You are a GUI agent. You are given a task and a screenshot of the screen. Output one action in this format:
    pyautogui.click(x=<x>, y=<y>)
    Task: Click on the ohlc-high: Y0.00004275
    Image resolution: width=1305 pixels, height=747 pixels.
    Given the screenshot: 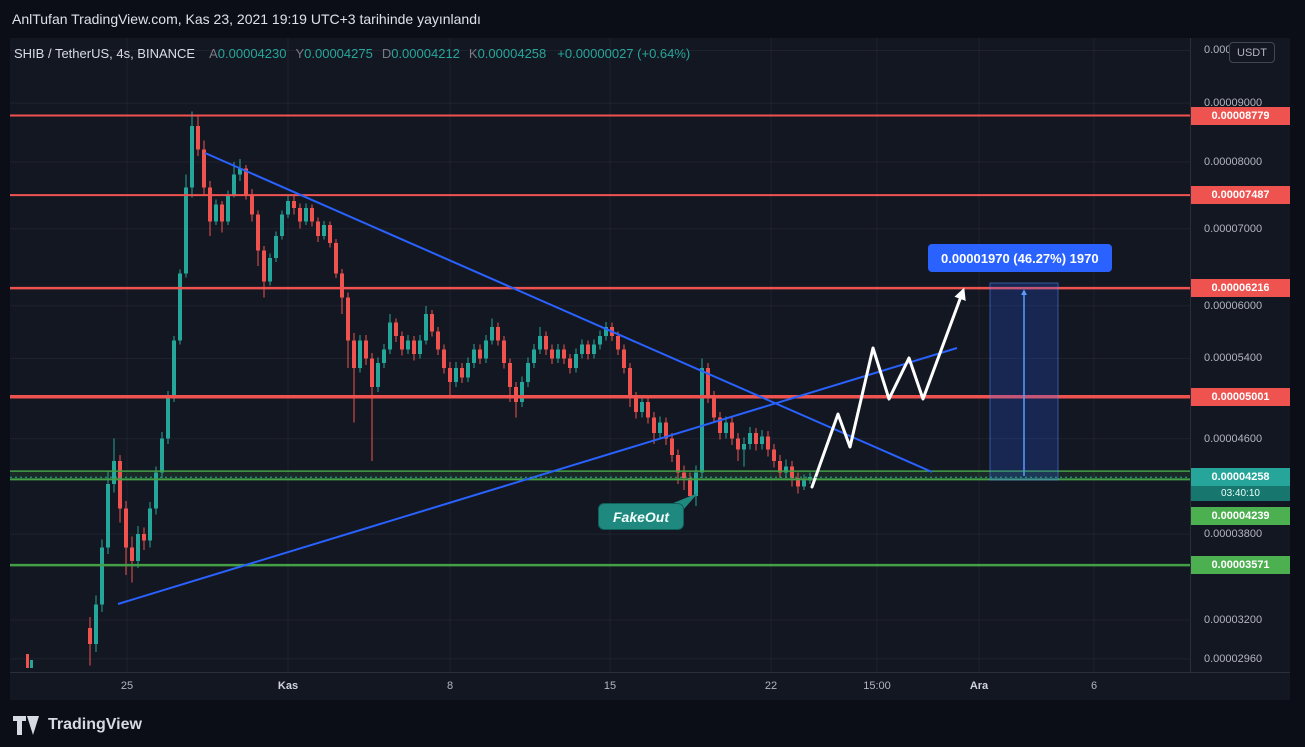 What is the action you would take?
    pyautogui.click(x=334, y=53)
    